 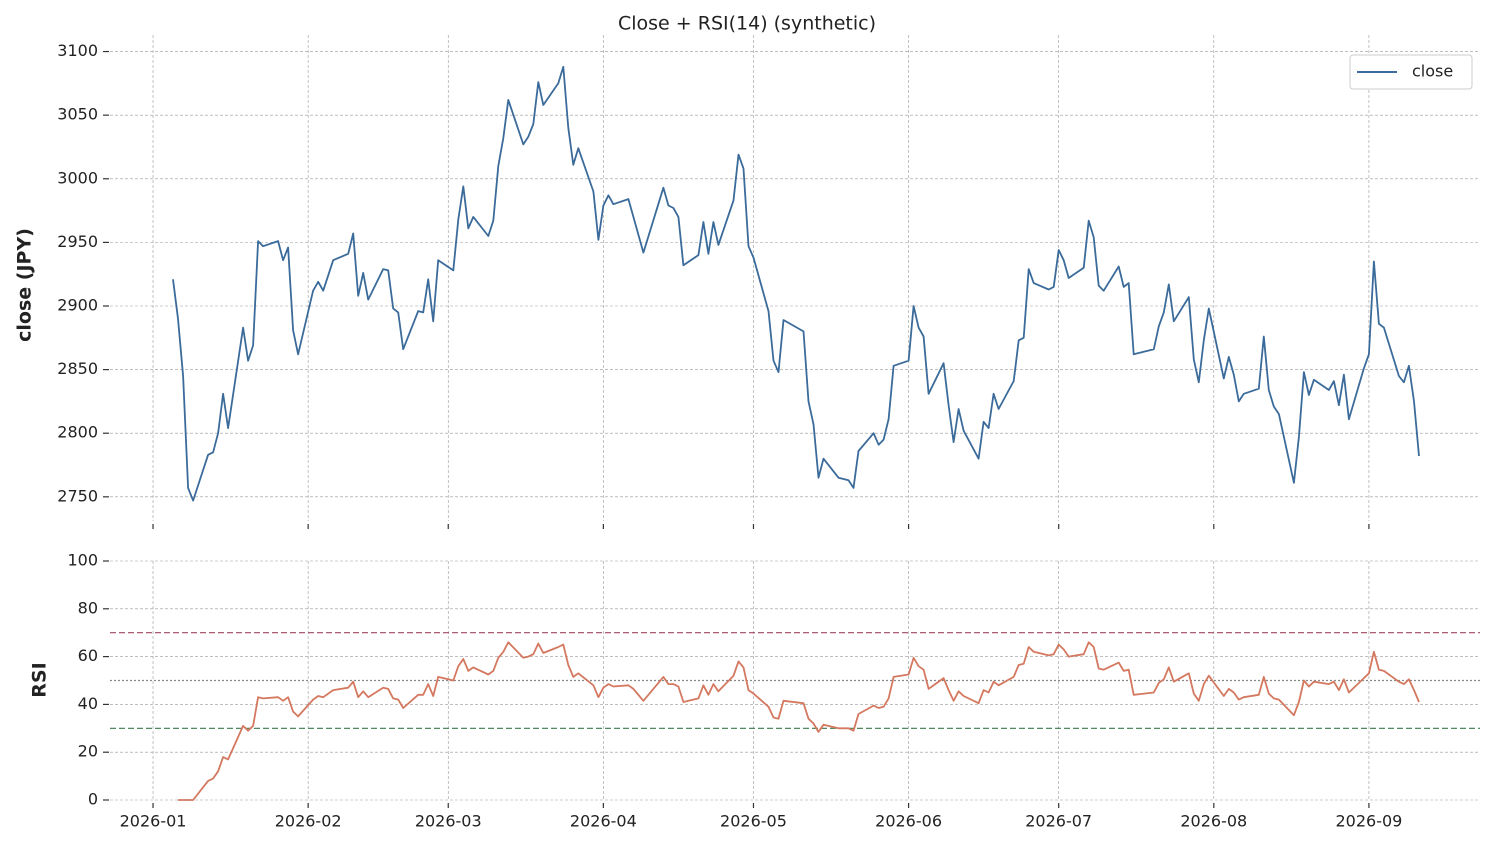 I want to click on legend-label: close, so click(x=1432, y=71).